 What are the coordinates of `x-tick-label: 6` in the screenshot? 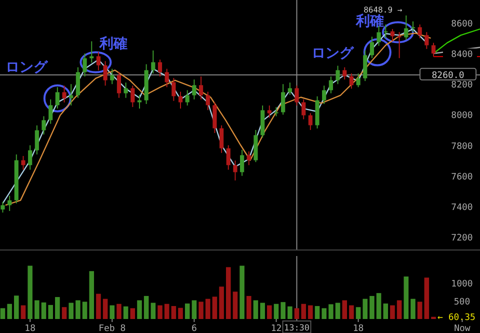 It's located at (194, 328).